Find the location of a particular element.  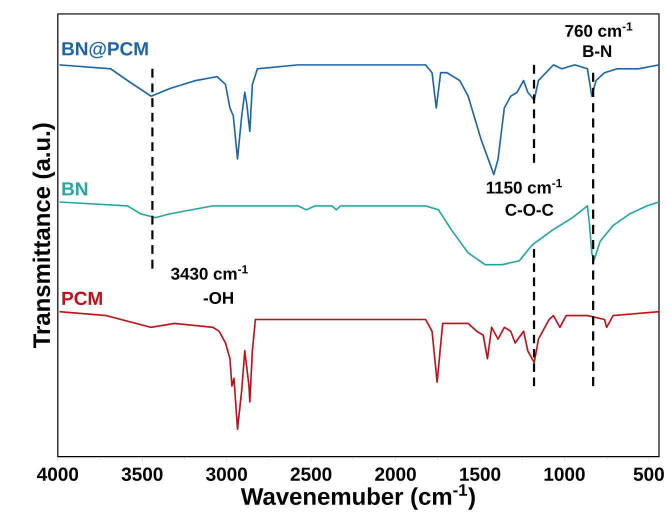

annotation: 3430 cm$^{-1}$ is located at coordinates (209, 272).